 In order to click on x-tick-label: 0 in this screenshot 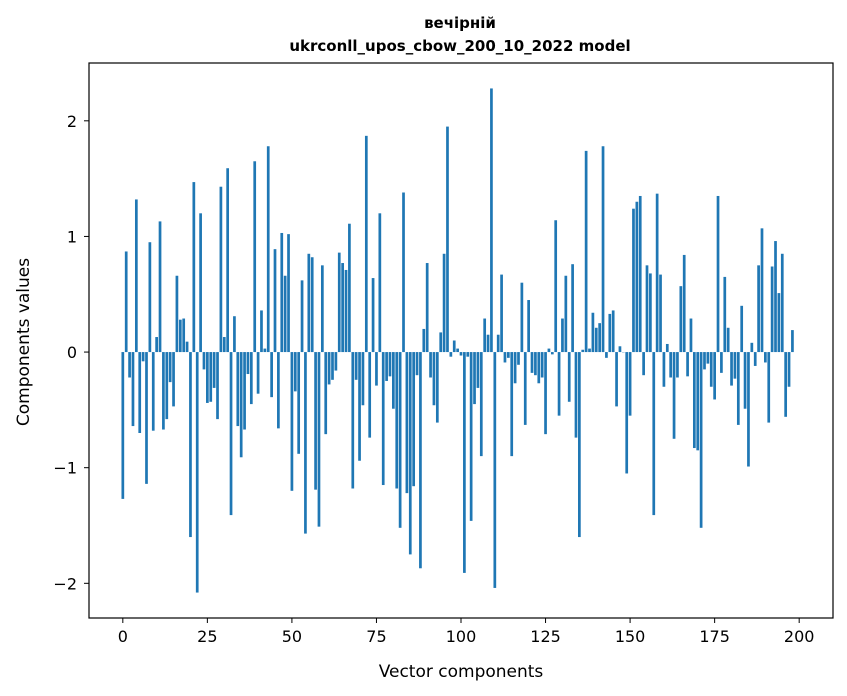, I will do `click(123, 636)`.